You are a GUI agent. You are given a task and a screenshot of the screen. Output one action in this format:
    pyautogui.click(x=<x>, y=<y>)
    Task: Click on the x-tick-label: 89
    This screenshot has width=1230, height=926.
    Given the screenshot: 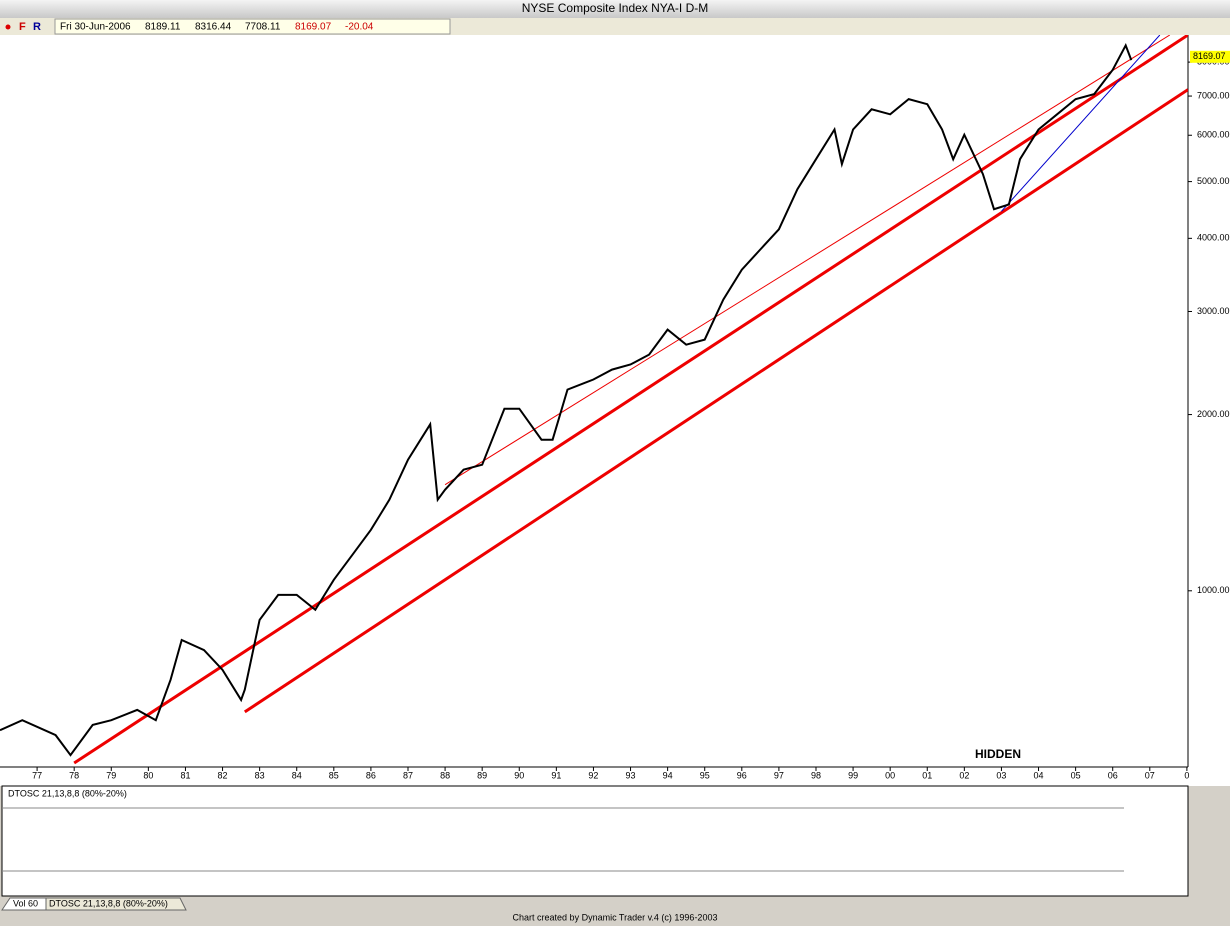 What is the action you would take?
    pyautogui.click(x=482, y=775)
    